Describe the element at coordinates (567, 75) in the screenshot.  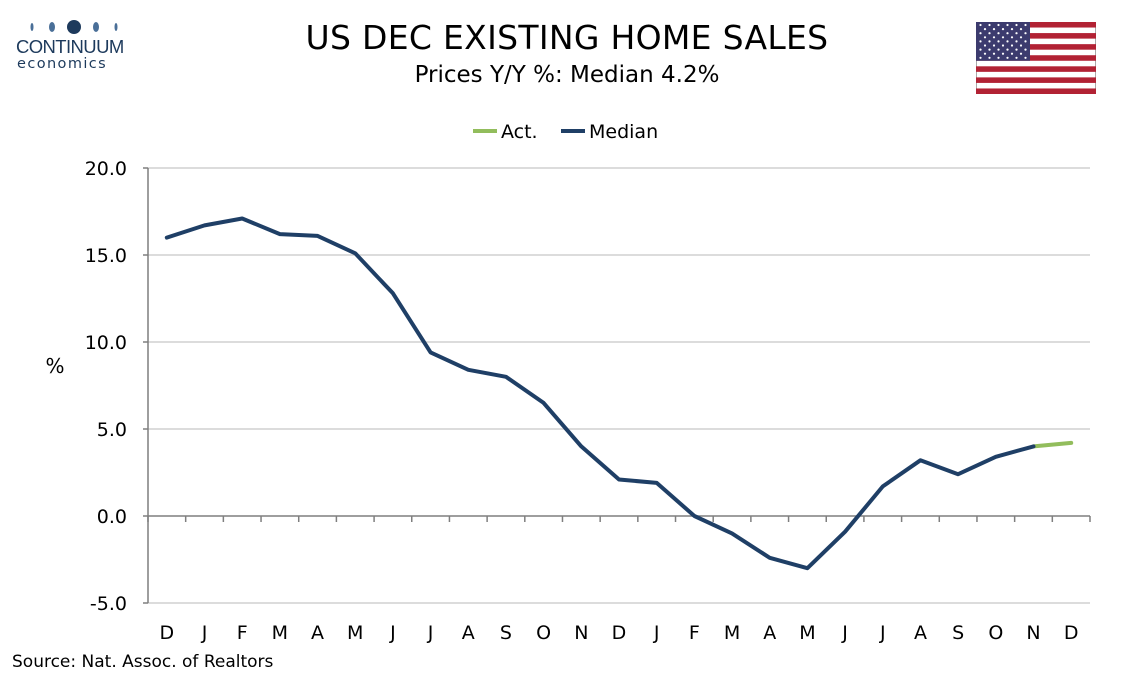
I see `chart-subtitle: Prices Y/Y %: Median 4.2%` at that location.